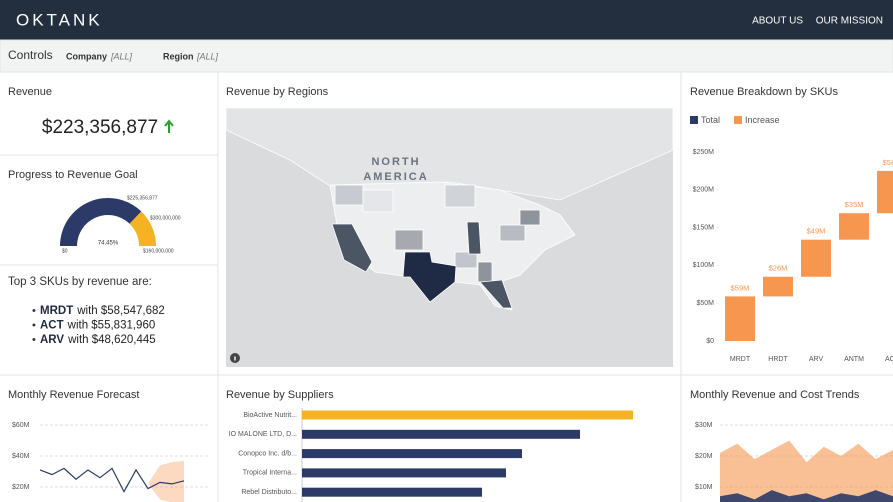  What do you see at coordinates (446, 20) in the screenshot?
I see `top-bar` at bounding box center [446, 20].